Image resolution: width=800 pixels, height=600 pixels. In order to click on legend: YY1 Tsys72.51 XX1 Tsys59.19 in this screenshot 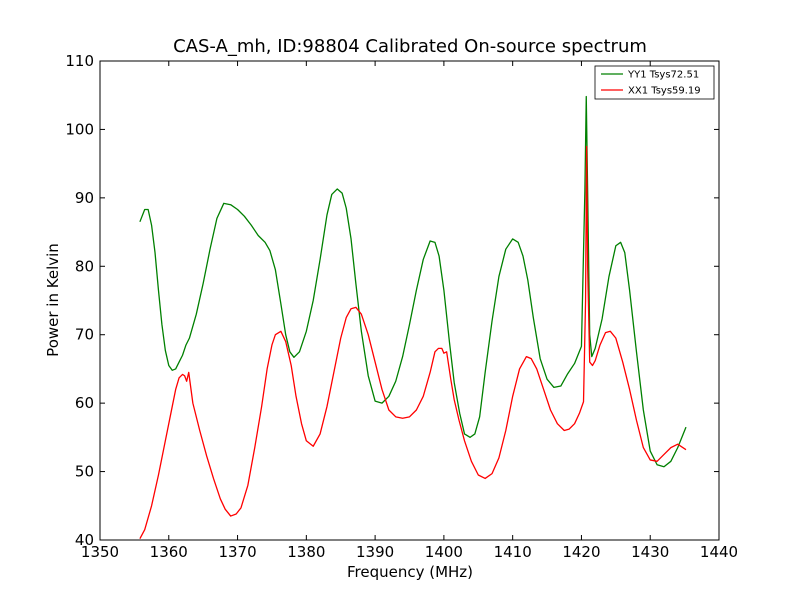, I will do `click(654, 82)`.